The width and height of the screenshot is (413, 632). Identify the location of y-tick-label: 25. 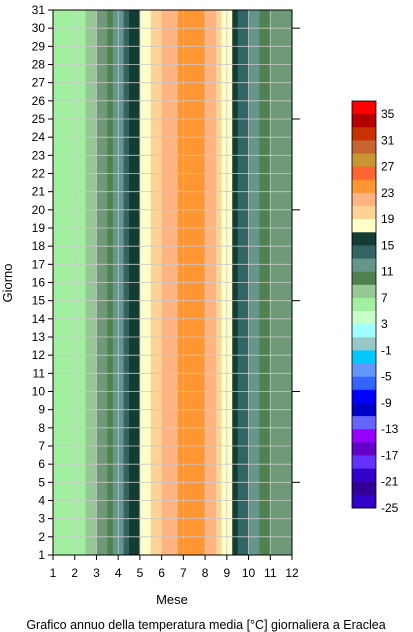
(39, 119).